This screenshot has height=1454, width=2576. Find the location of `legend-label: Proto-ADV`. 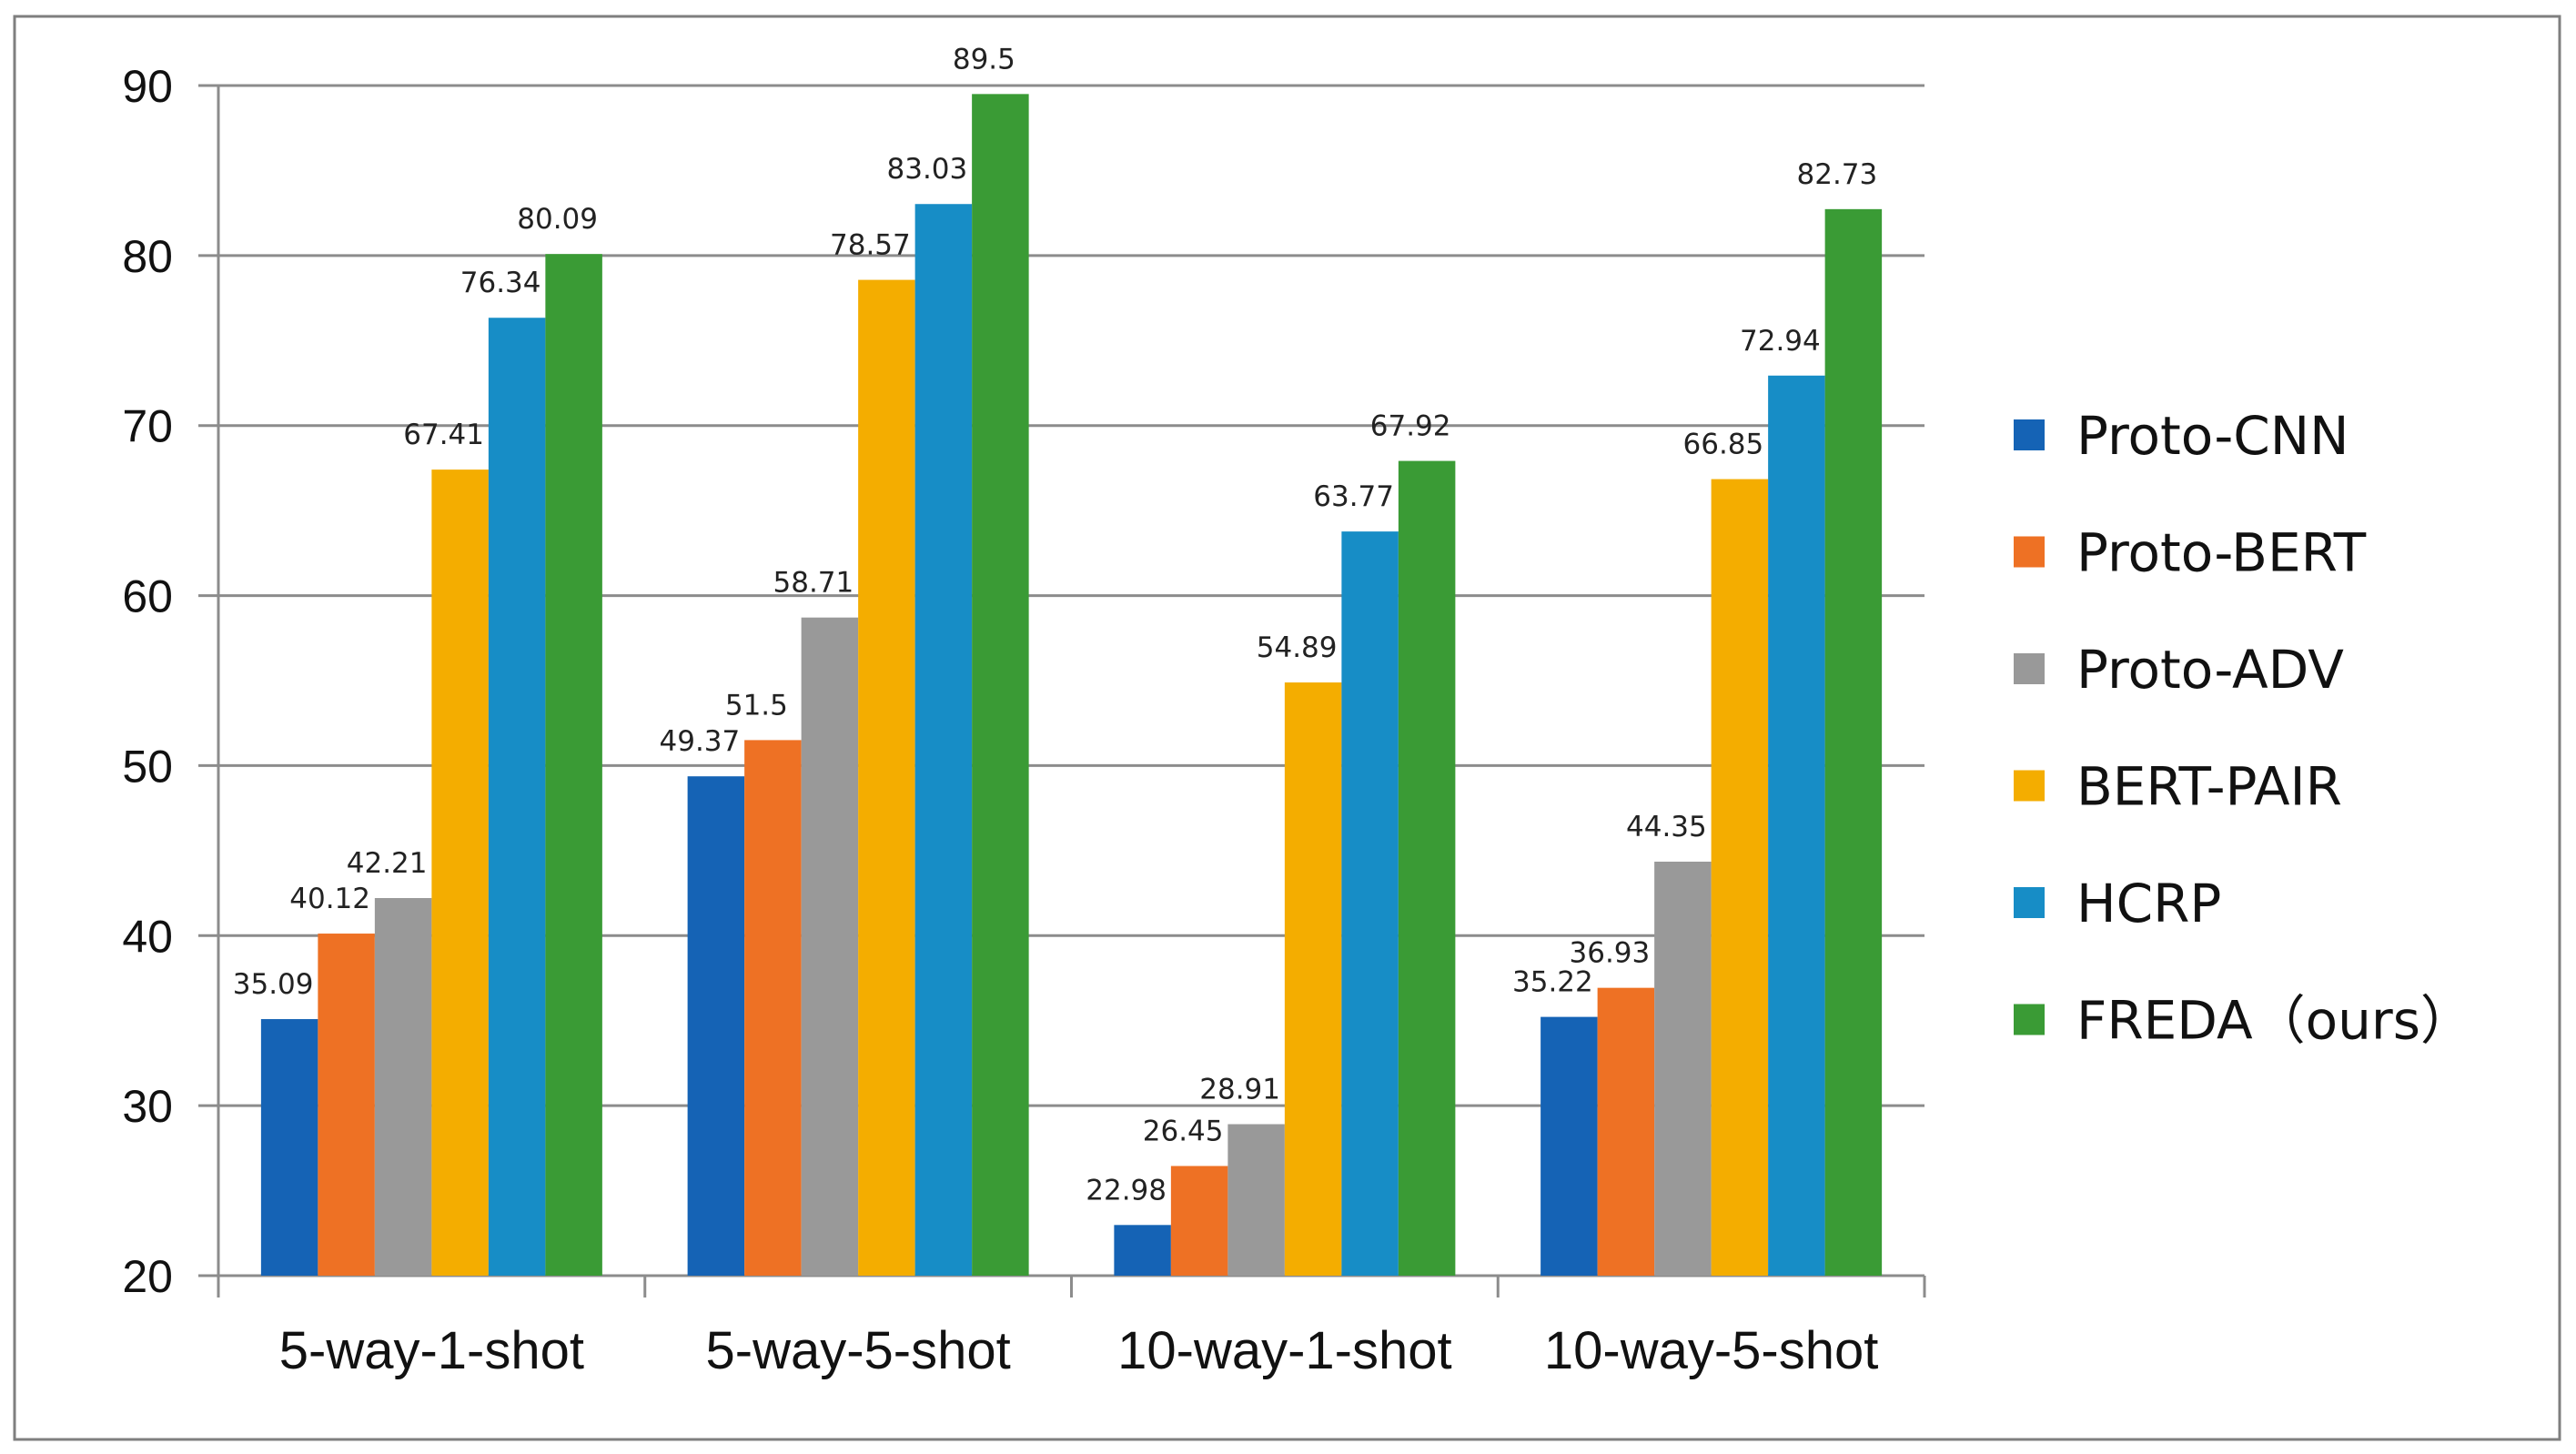

legend-label: Proto-ADV is located at coordinates (2210, 670).